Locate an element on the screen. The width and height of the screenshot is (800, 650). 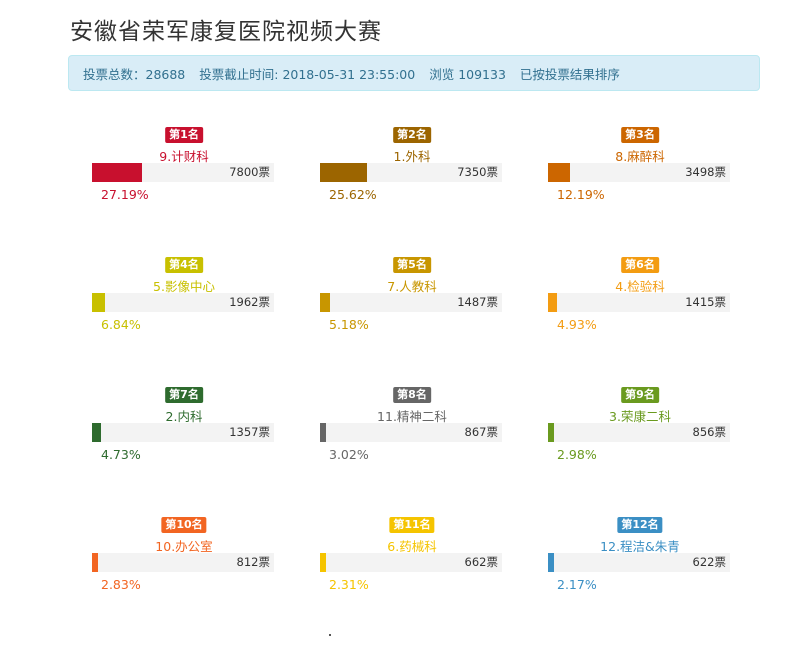
ranking-card: 第6名 4.检验科 1415票 4.93% is located at coordinates (640, 302).